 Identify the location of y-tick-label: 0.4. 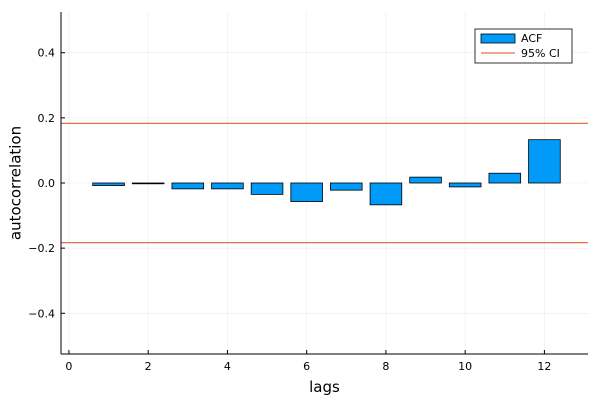
(47, 53).